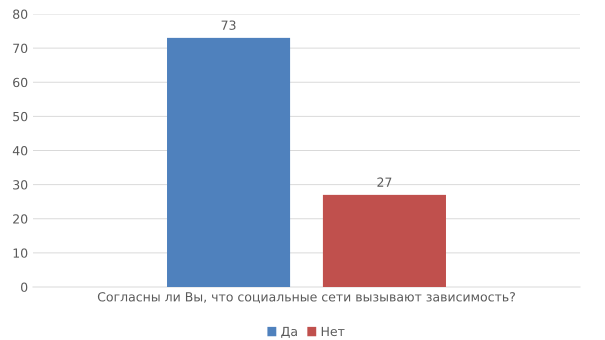  I want to click on y-tick-label: 30, so click(20, 185).